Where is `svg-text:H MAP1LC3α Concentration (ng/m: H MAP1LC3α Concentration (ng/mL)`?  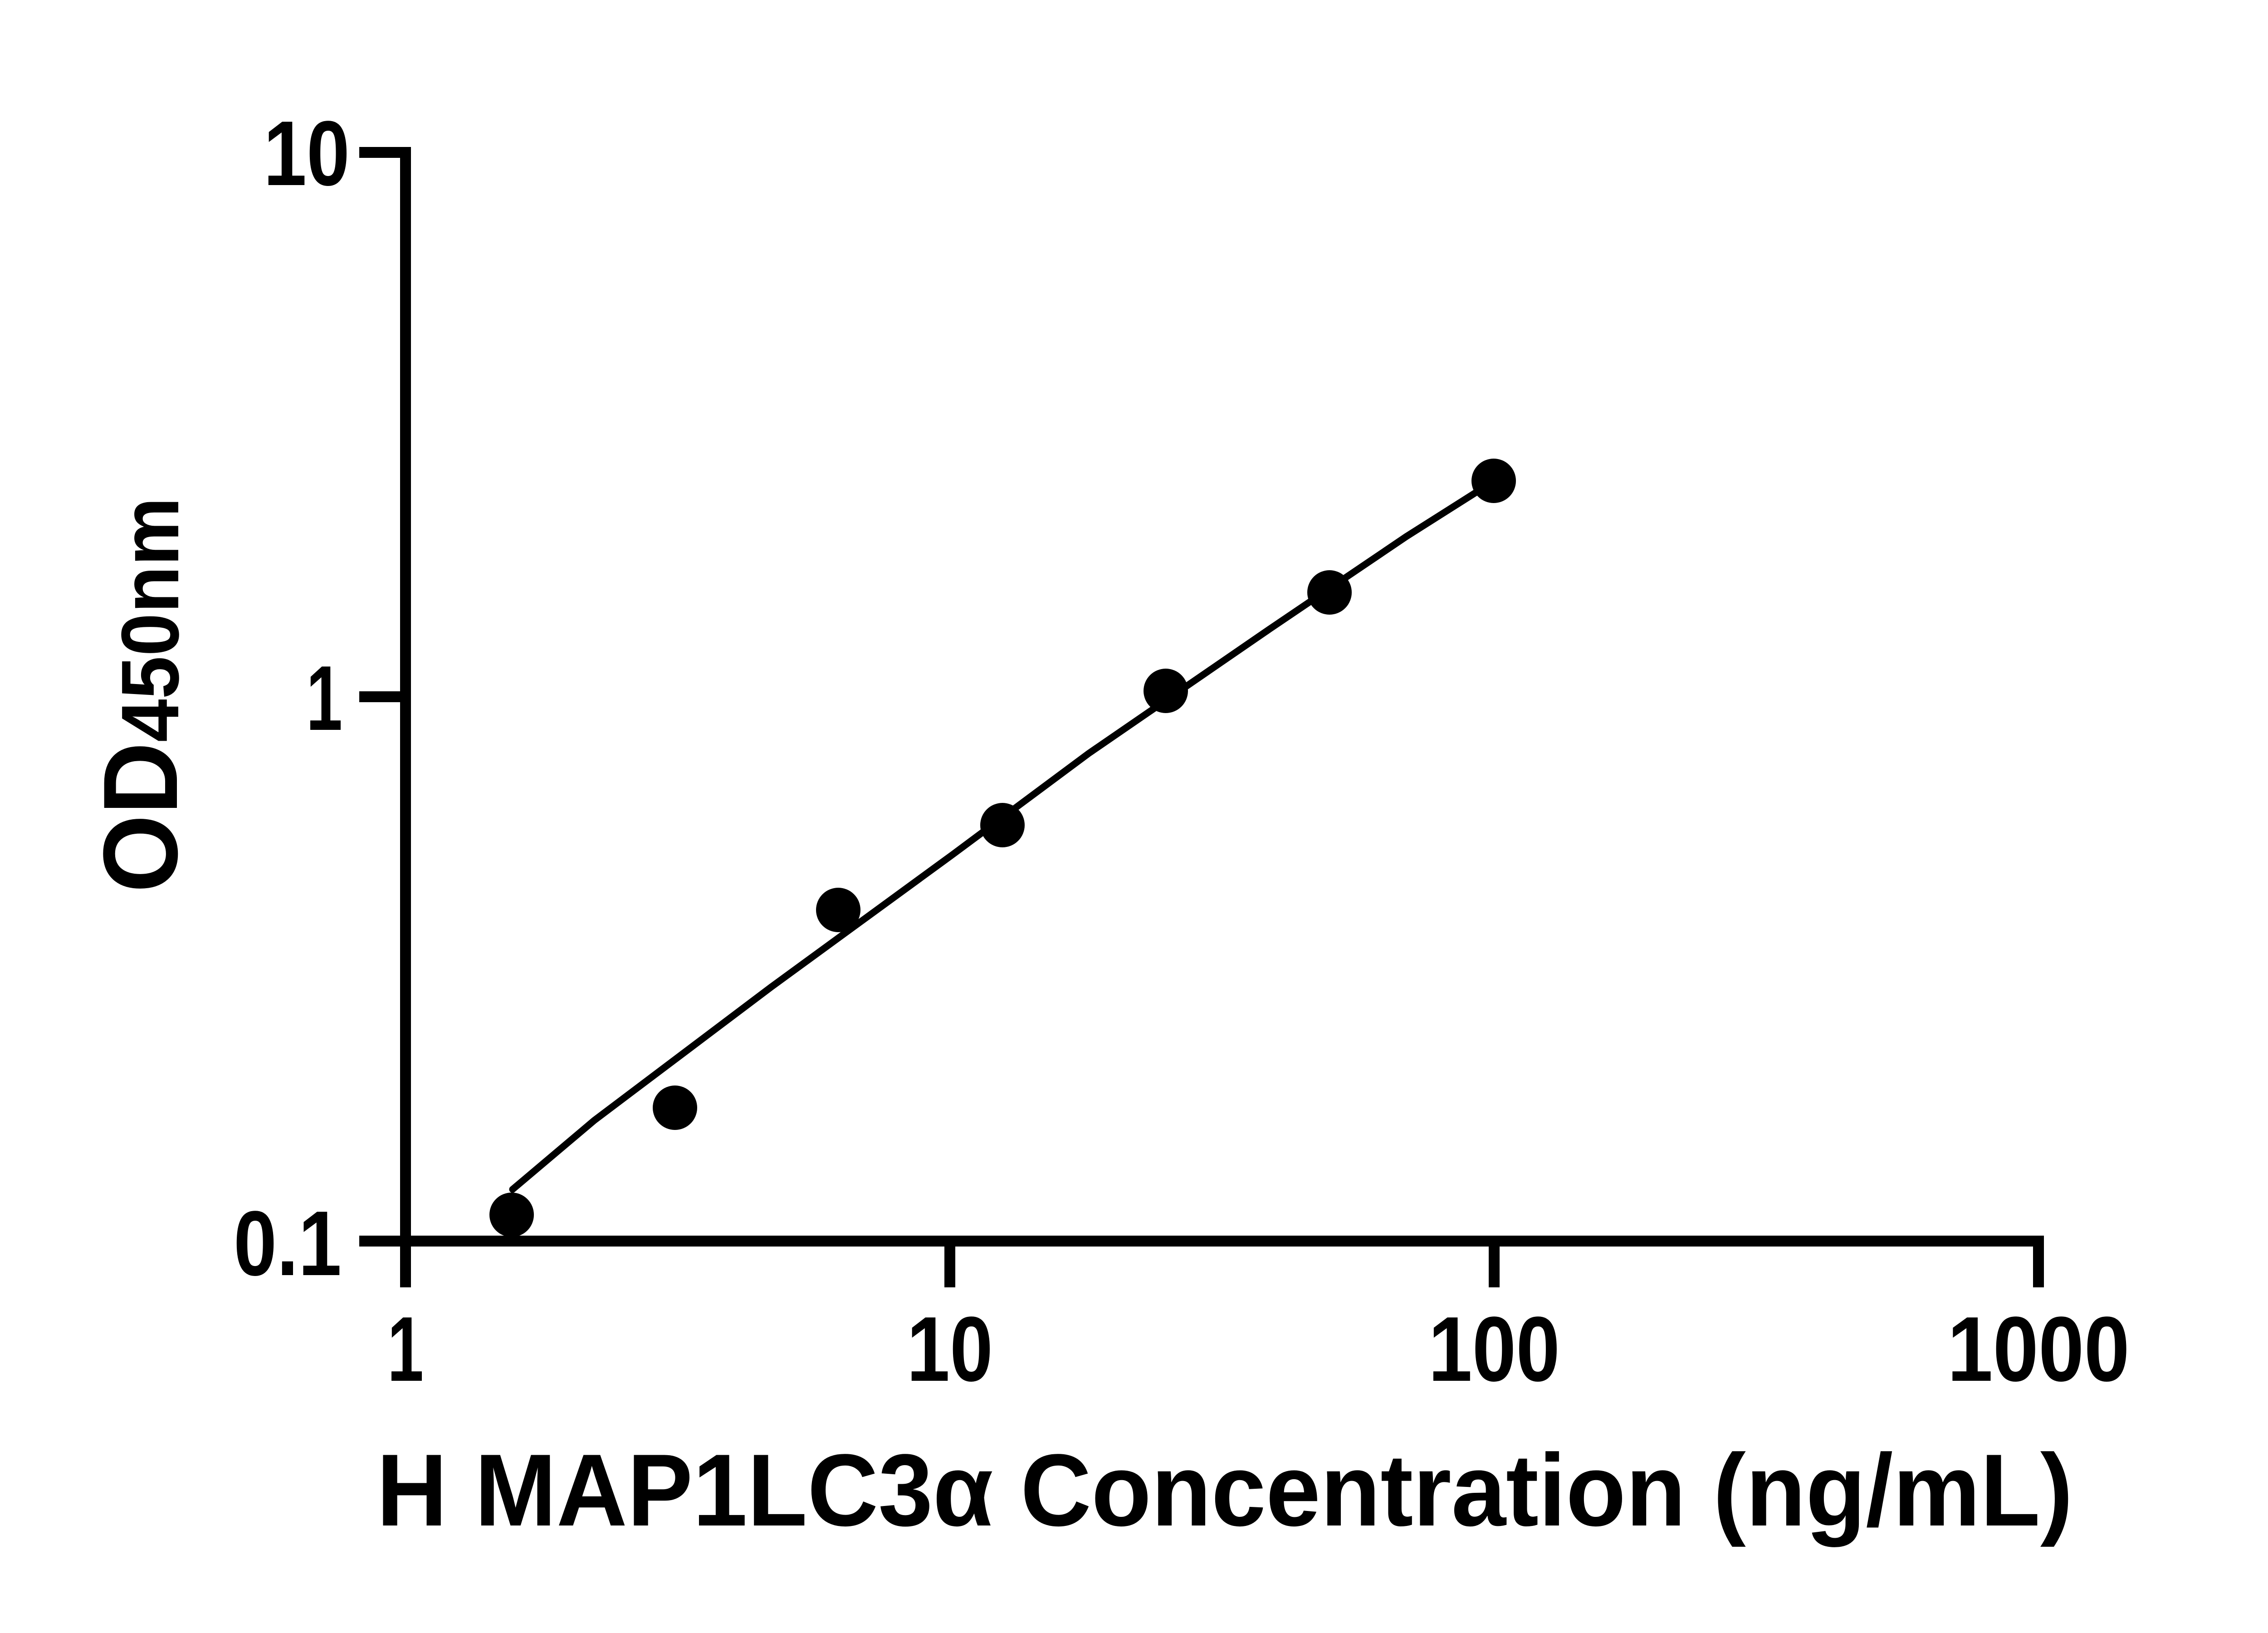 svg-text:H MAP1LC3α Concentration (ng/m: H MAP1LC3α Concentration (ng/mL) is located at coordinates (1224, 1490).